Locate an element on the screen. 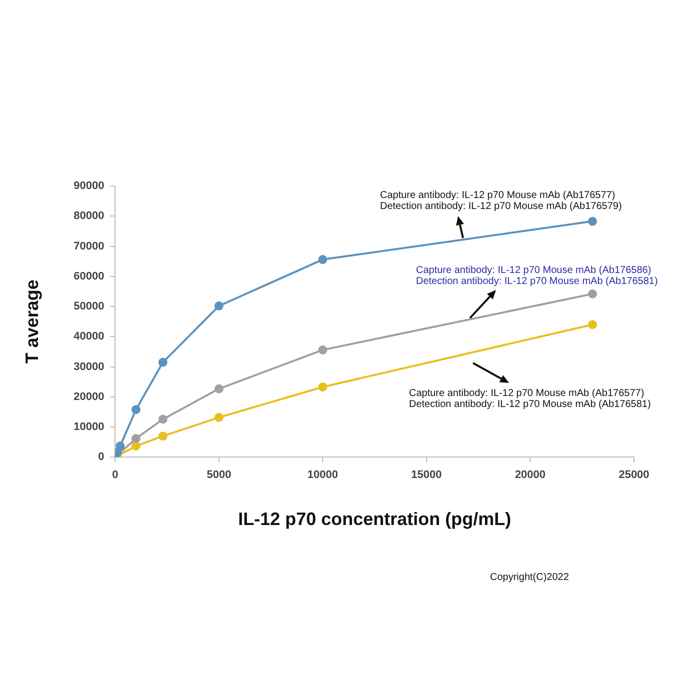 The image size is (700, 700). x-tick-label: 5000 is located at coordinates (219, 474).